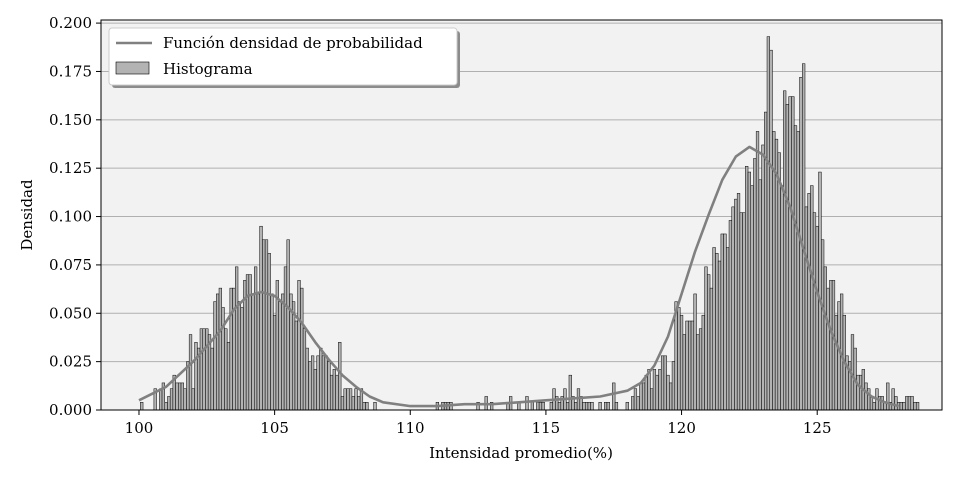  Describe the element at coordinates (70, 362) in the screenshot. I see `y-tick-label: 0.025` at that location.